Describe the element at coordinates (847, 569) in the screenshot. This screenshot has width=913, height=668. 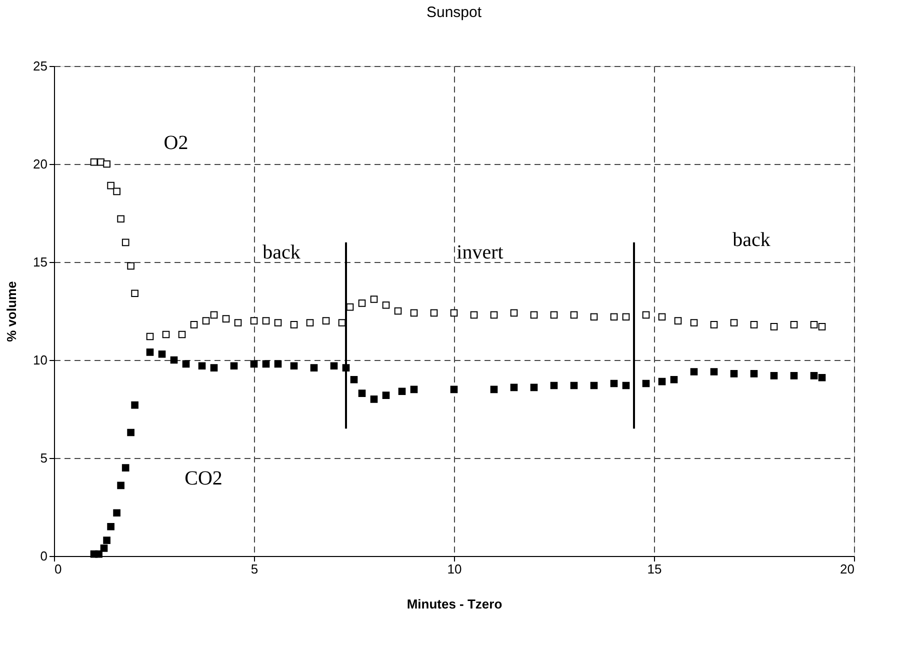
I see `x-tick-label: 20` at that location.